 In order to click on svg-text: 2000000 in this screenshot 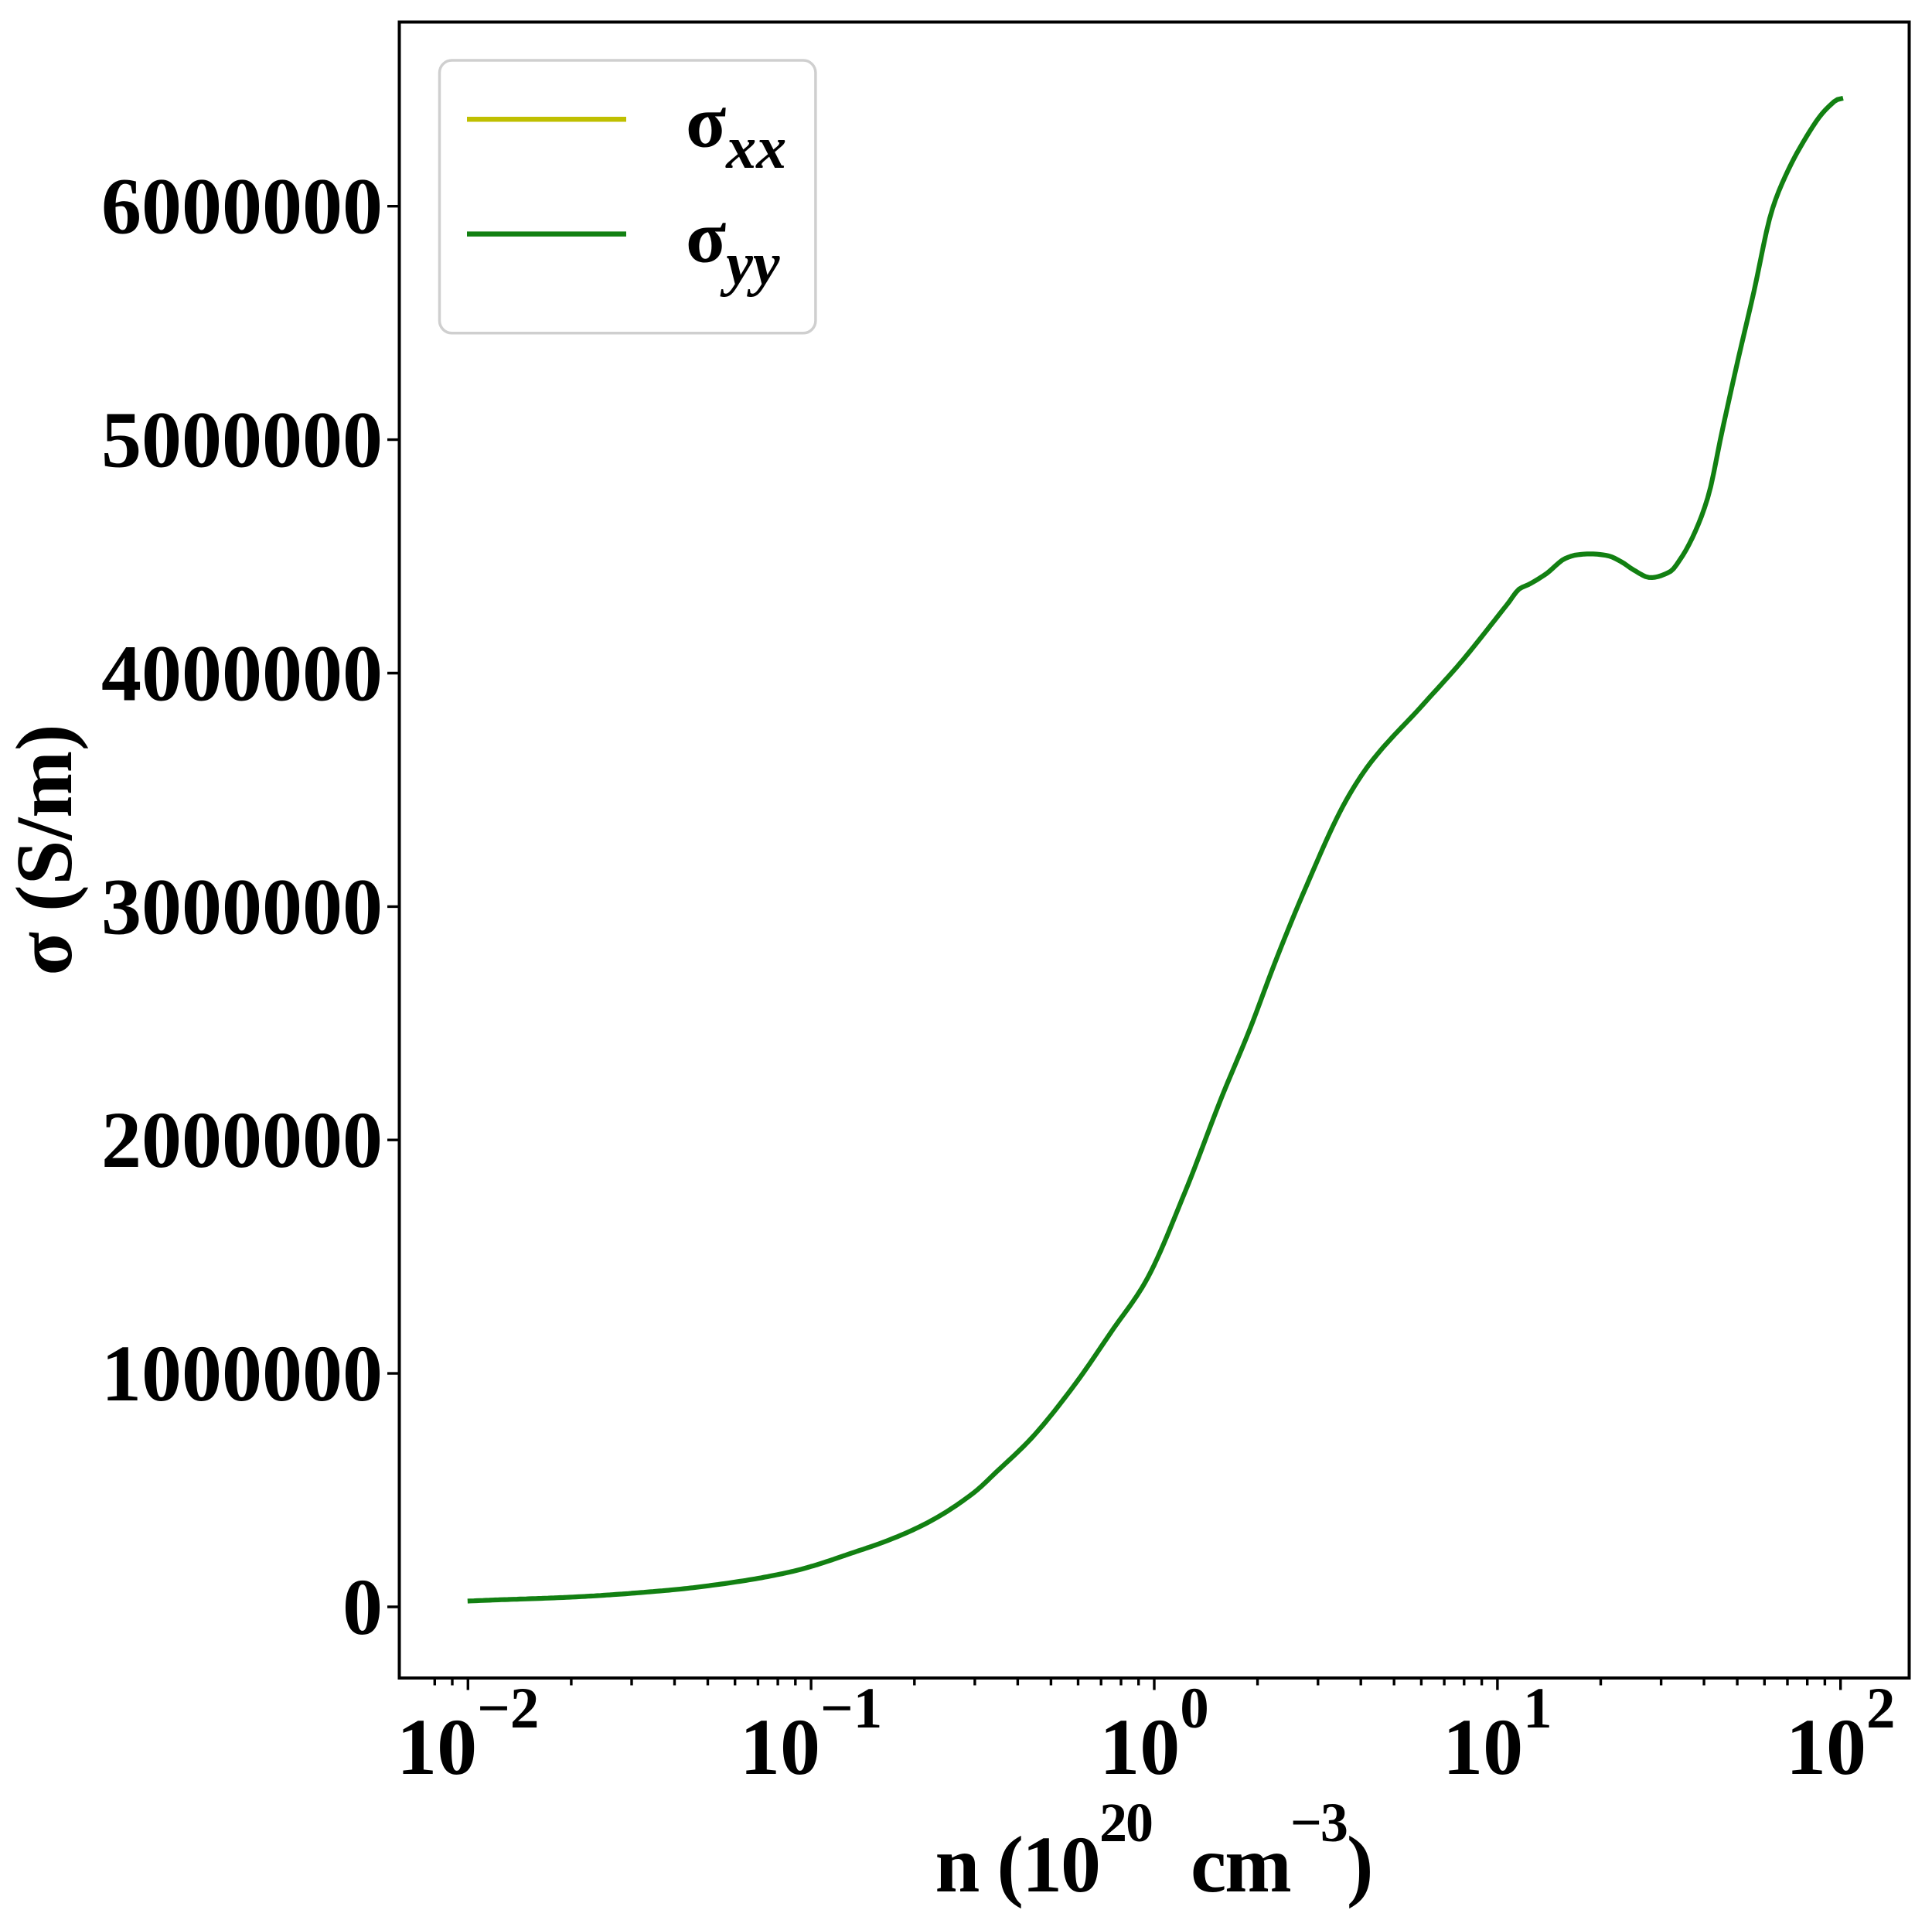, I will do `click(242, 1140)`.